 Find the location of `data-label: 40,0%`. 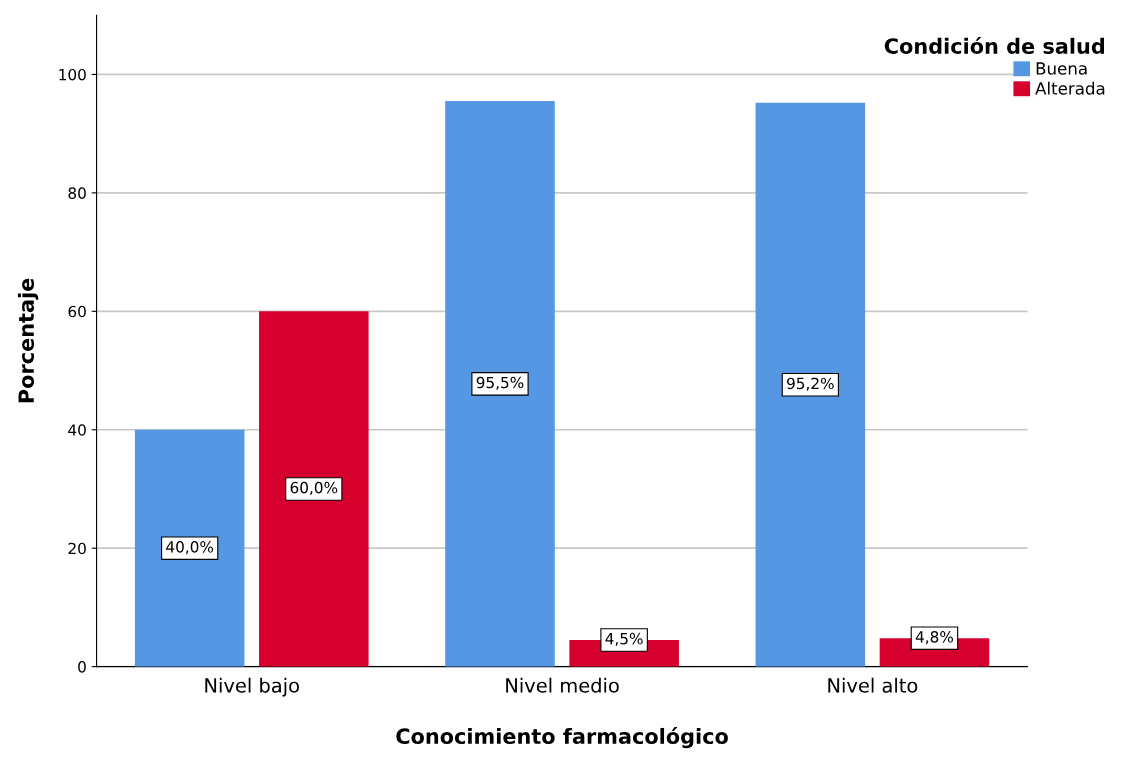

data-label: 40,0% is located at coordinates (190, 548).